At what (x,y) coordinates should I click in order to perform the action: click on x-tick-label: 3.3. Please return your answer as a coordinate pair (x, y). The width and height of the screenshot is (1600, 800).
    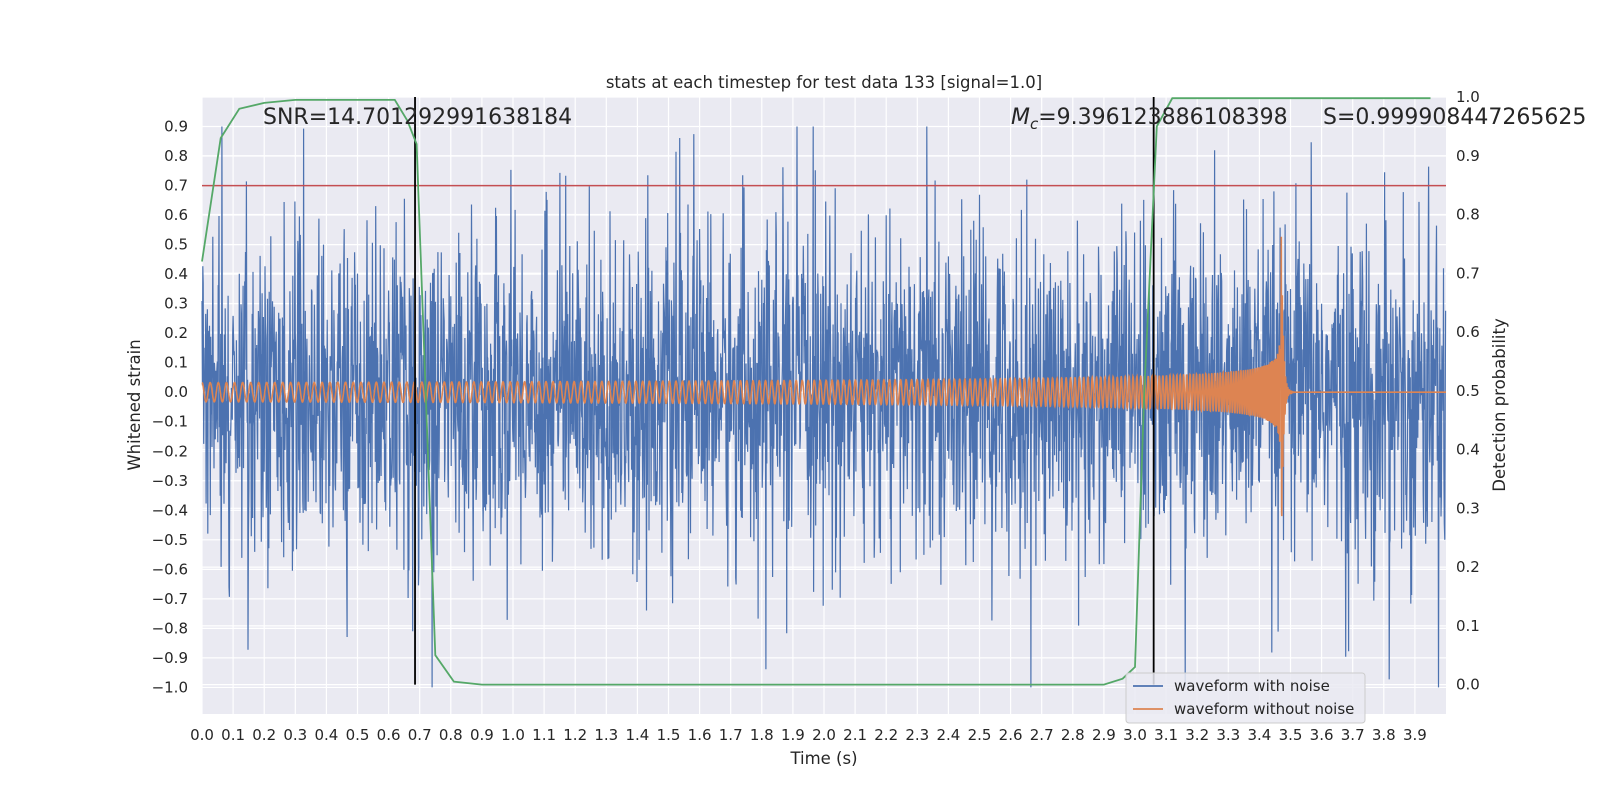
    Looking at the image, I should click on (1228, 735).